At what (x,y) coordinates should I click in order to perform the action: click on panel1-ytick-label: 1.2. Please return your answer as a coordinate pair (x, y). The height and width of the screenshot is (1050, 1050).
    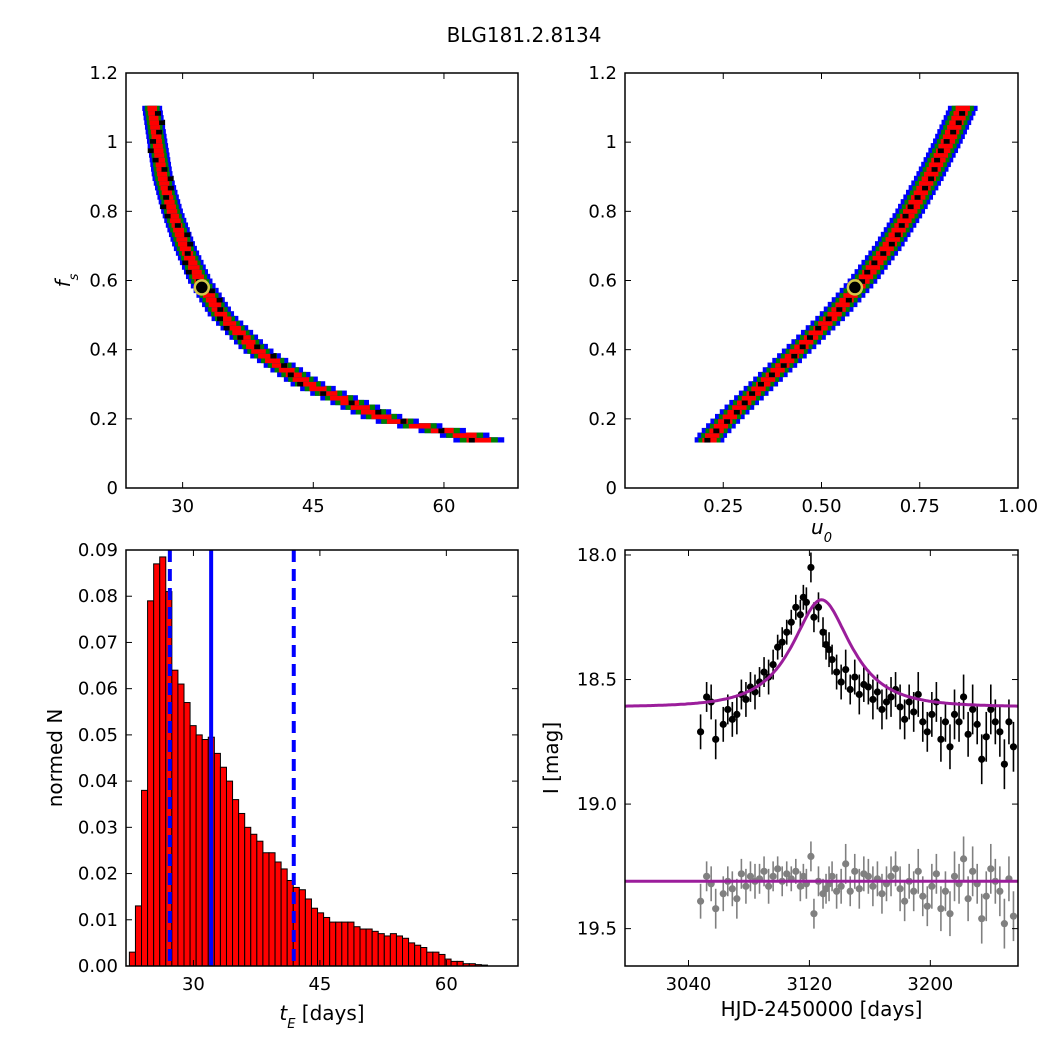
    Looking at the image, I should click on (602, 73).